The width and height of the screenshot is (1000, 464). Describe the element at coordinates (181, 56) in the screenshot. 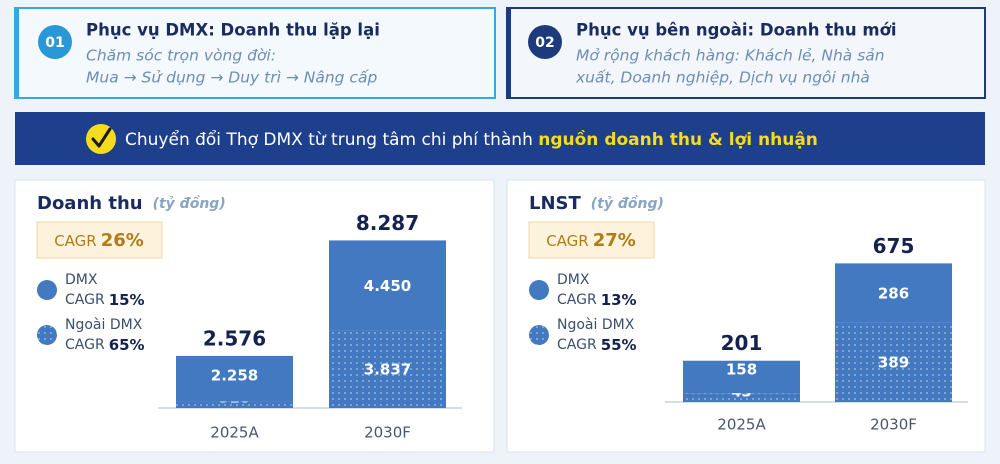

I see `card-line: Chăm sóc trọn vòng đời:` at that location.